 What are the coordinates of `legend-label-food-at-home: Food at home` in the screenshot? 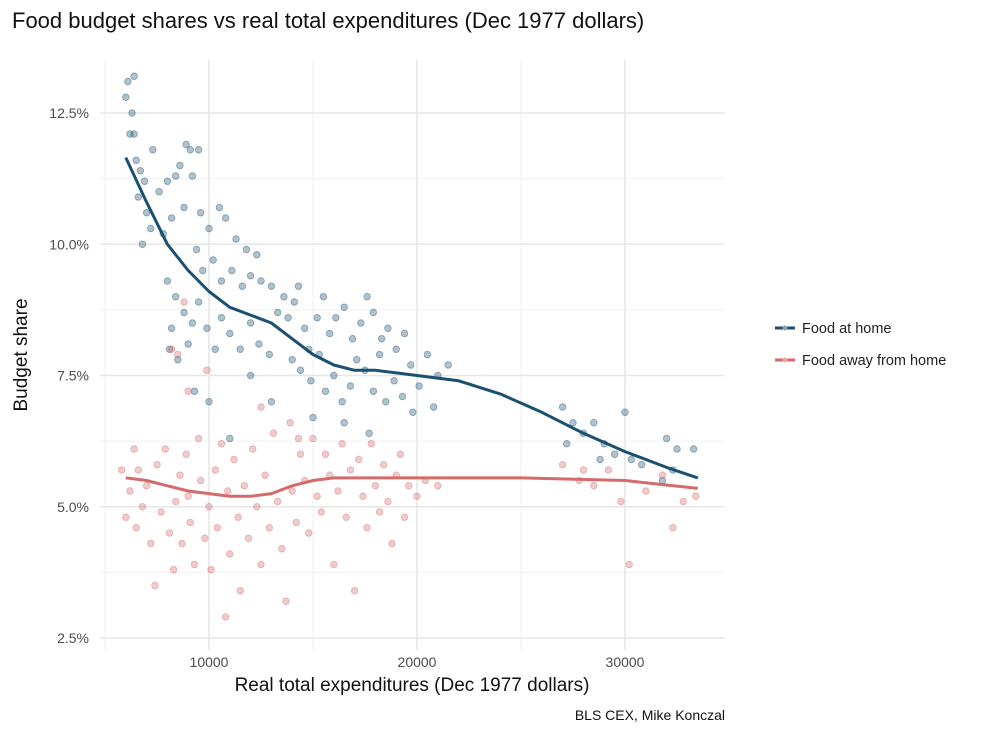 It's located at (846, 329).